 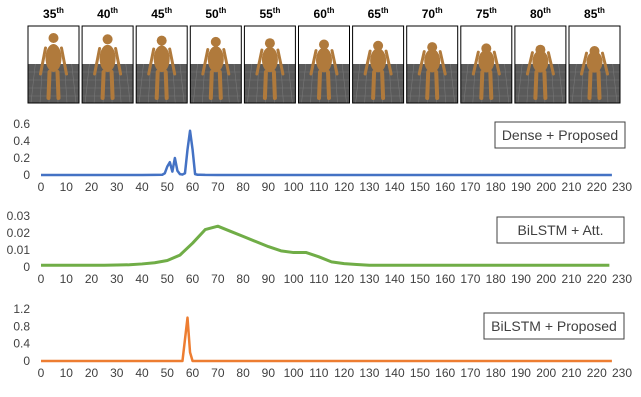 What do you see at coordinates (445, 187) in the screenshot?
I see `x-tick-label: 160` at bounding box center [445, 187].